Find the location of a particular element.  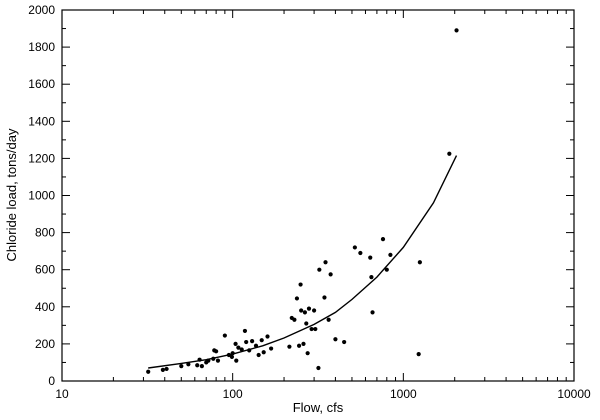

y-axis-title: Chloride load, tons/day is located at coordinates (11, 194).